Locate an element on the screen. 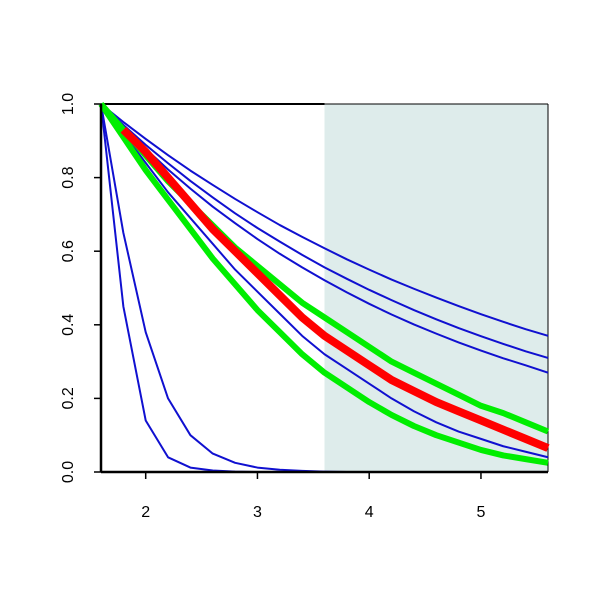 The image size is (600, 600). y-tick-label: 0.6 is located at coordinates (68, 251).